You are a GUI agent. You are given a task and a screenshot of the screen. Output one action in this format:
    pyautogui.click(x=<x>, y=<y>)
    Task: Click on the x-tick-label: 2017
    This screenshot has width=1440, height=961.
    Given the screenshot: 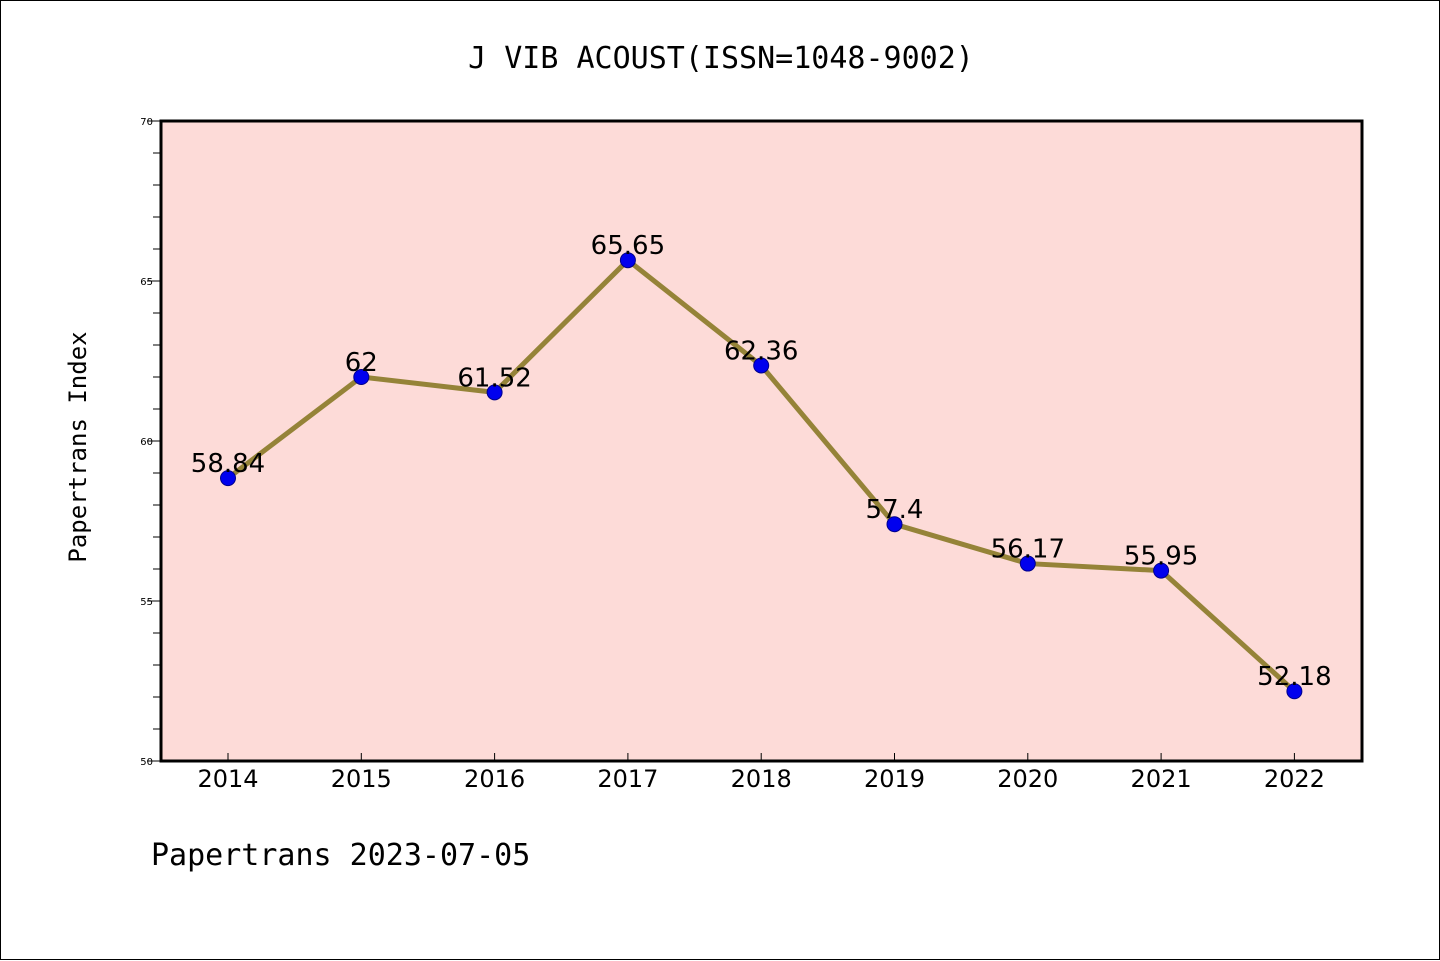 What is the action you would take?
    pyautogui.click(x=627, y=779)
    